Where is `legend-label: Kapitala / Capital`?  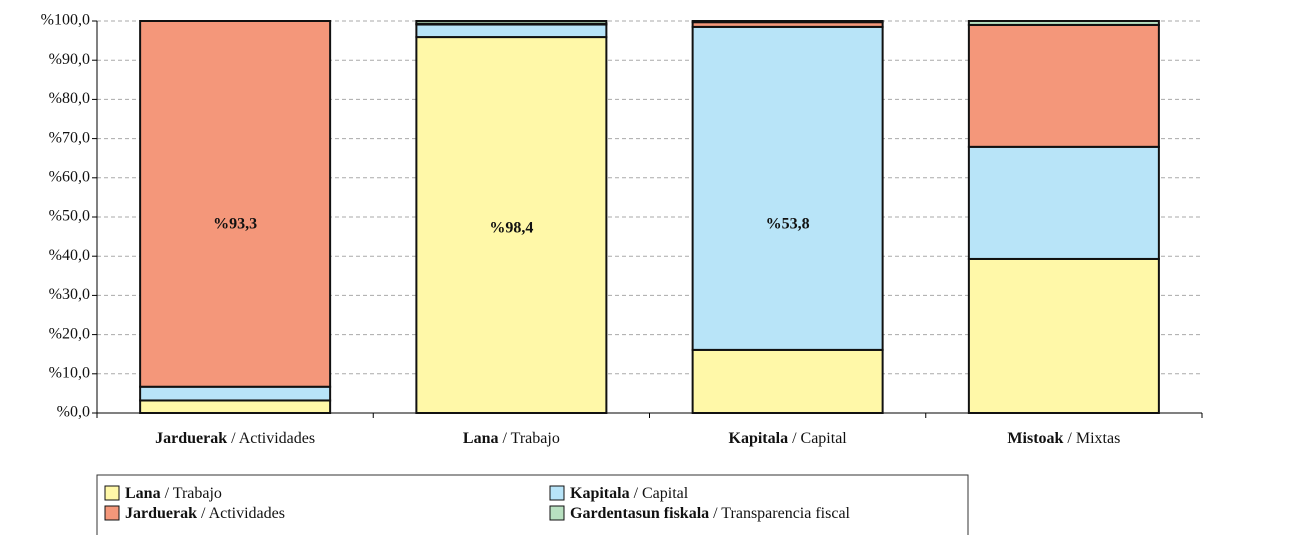 legend-label: Kapitala / Capital is located at coordinates (629, 493).